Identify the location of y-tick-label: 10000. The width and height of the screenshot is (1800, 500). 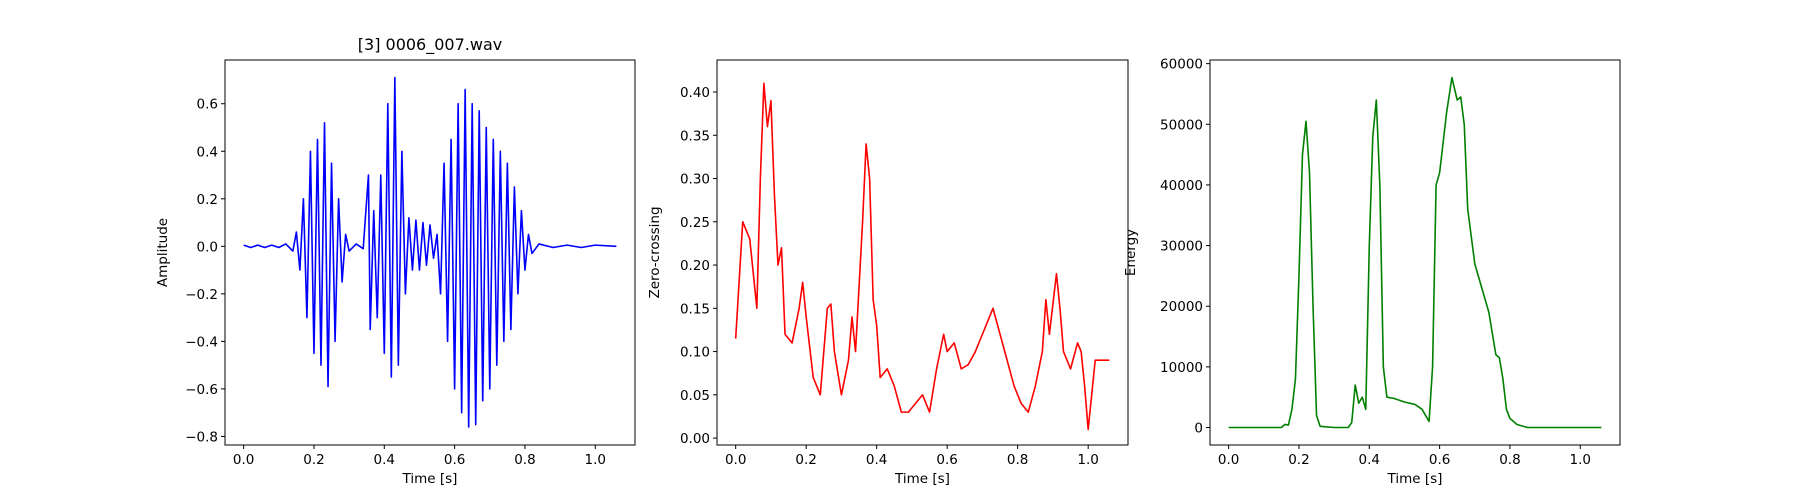
(1181, 368).